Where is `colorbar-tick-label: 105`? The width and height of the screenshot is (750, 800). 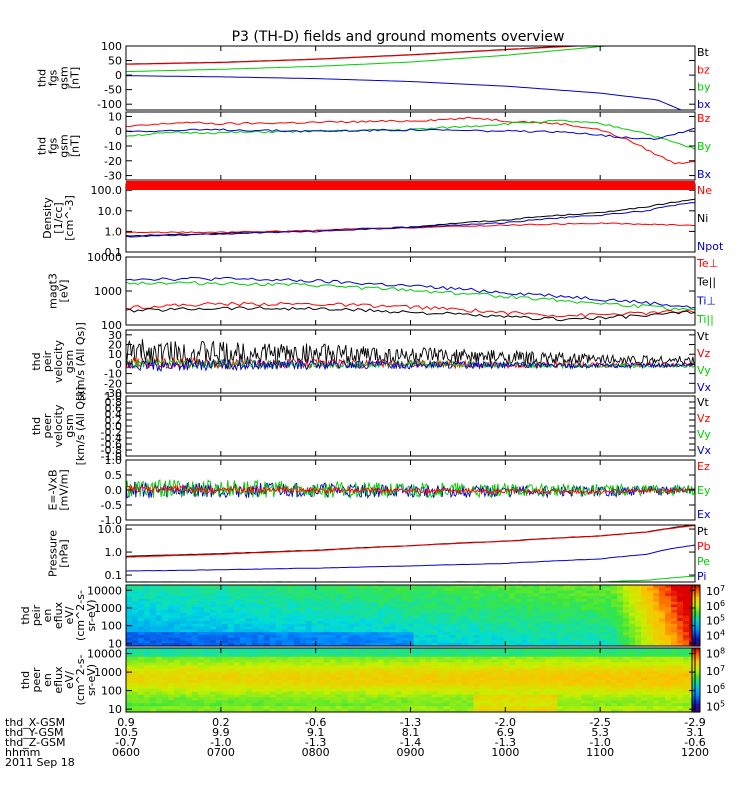
colorbar-tick-label: 105 is located at coordinates (715, 621).